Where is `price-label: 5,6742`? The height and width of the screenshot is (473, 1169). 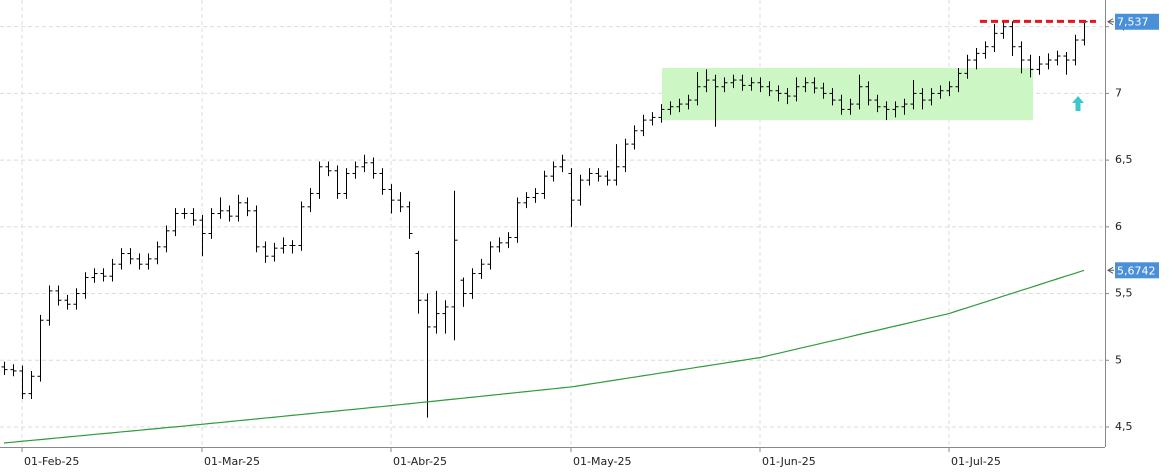 price-label: 5,6742 is located at coordinates (1136, 270).